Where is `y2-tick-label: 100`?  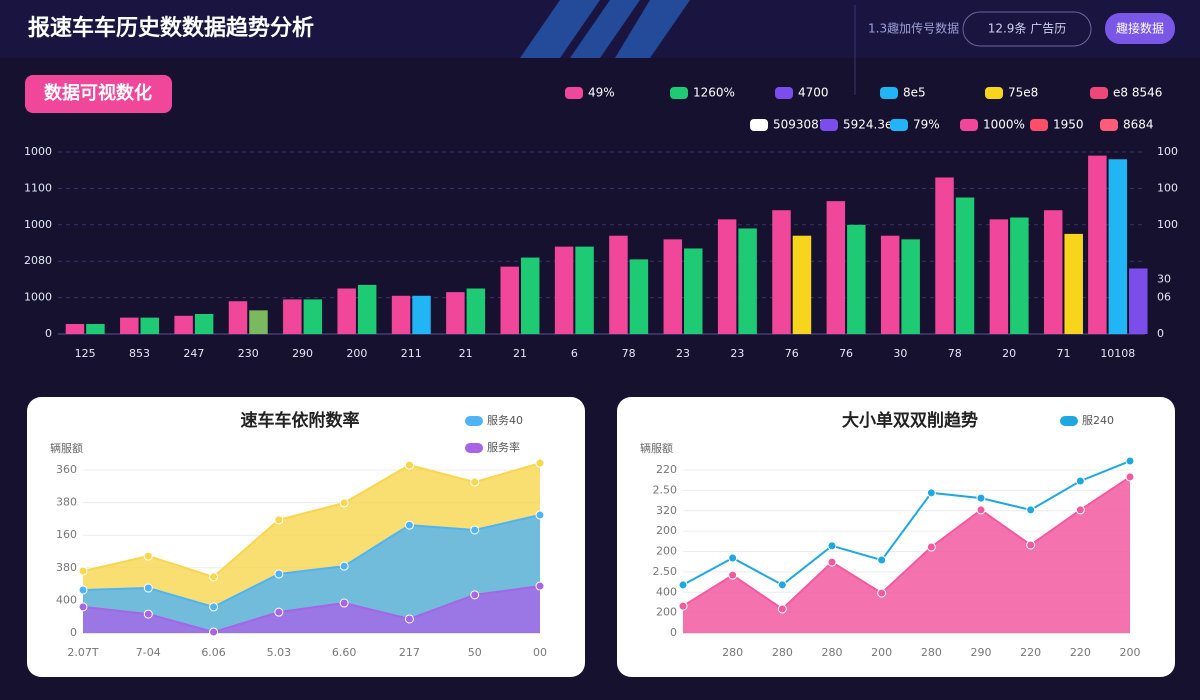
y2-tick-label: 100 is located at coordinates (1167, 151).